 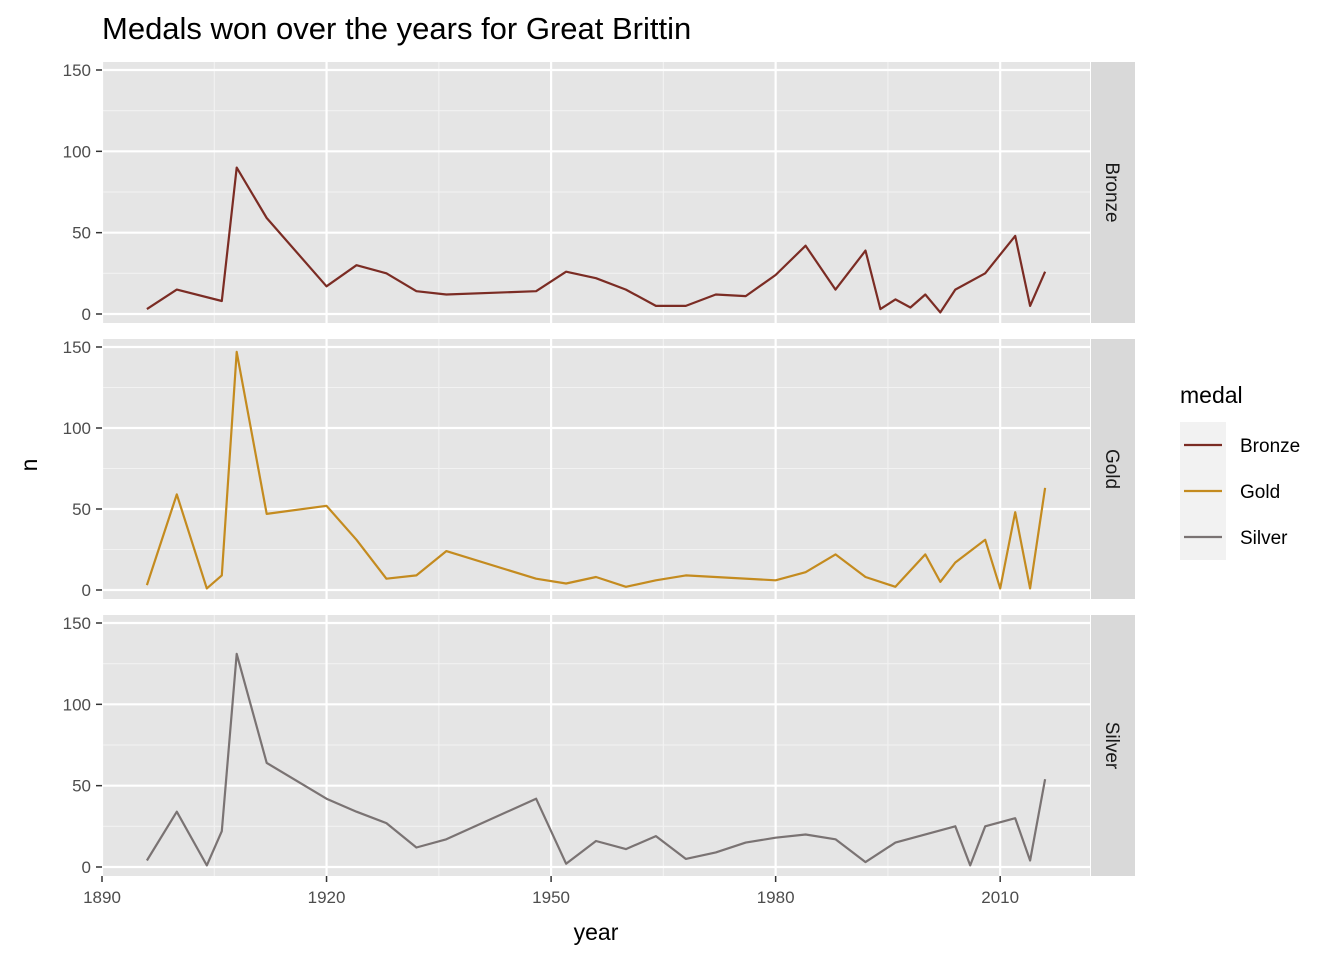 What do you see at coordinates (1211, 395) in the screenshot?
I see `legend-title: medal` at bounding box center [1211, 395].